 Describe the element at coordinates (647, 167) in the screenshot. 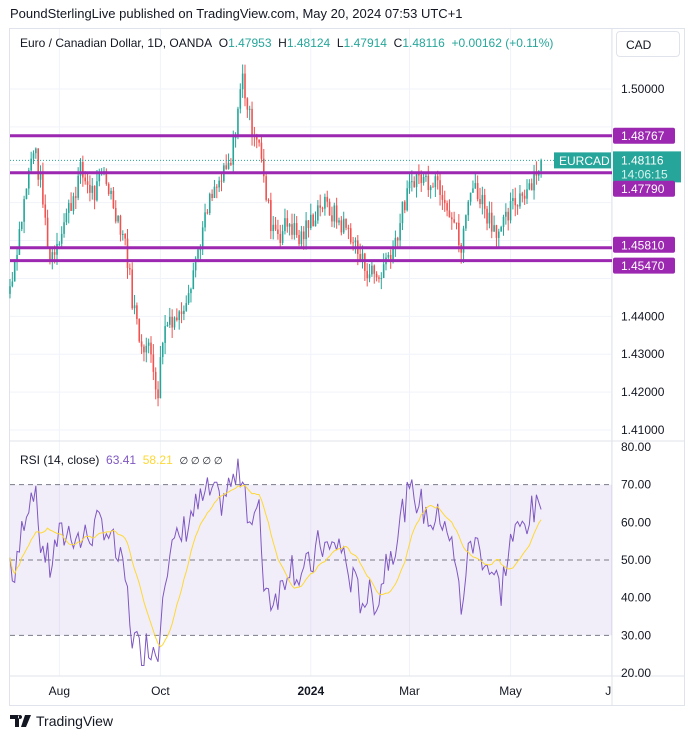

I see `current-price-label` at that location.